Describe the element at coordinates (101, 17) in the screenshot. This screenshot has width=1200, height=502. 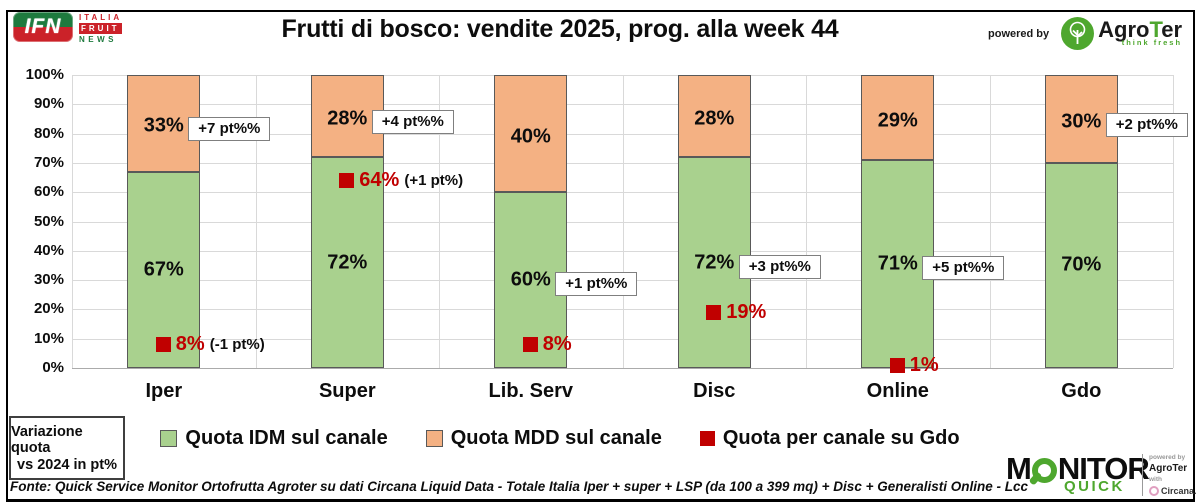
I see `ifn-line-italia: ITALIA` at that location.